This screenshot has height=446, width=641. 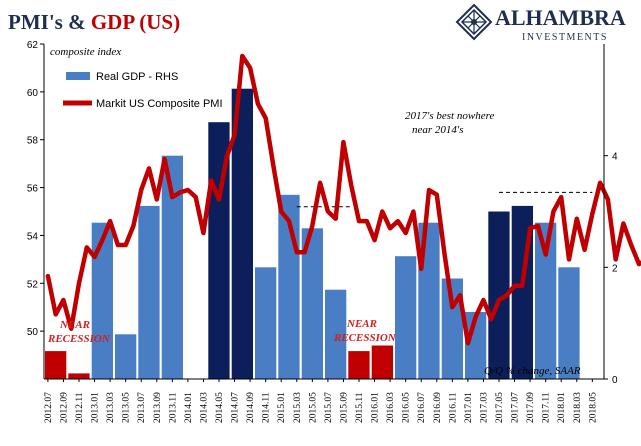 What do you see at coordinates (204, 407) in the screenshot?
I see `x-tick-label-2014.03: 2014.03` at bounding box center [204, 407].